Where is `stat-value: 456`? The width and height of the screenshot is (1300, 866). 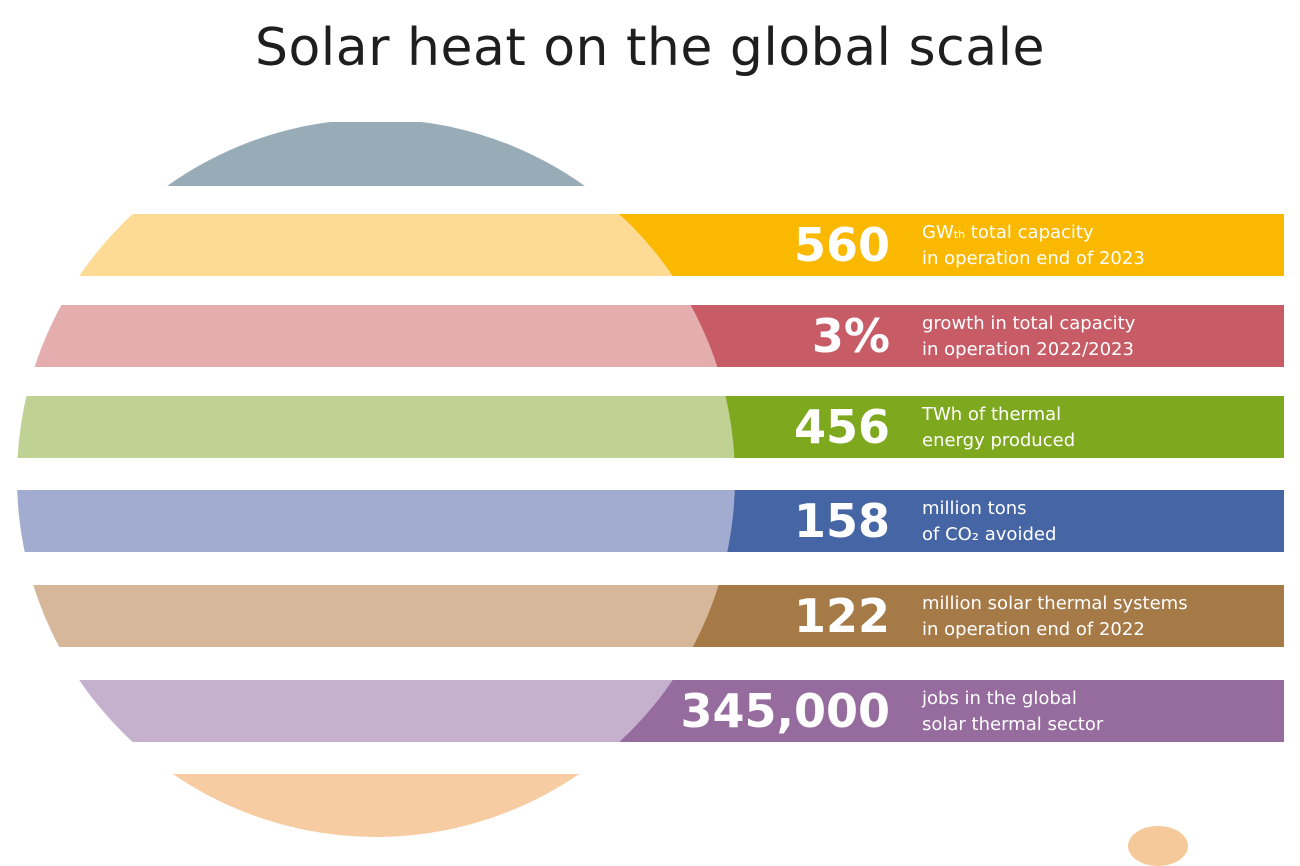
stat-value: 456 is located at coordinates (841, 427).